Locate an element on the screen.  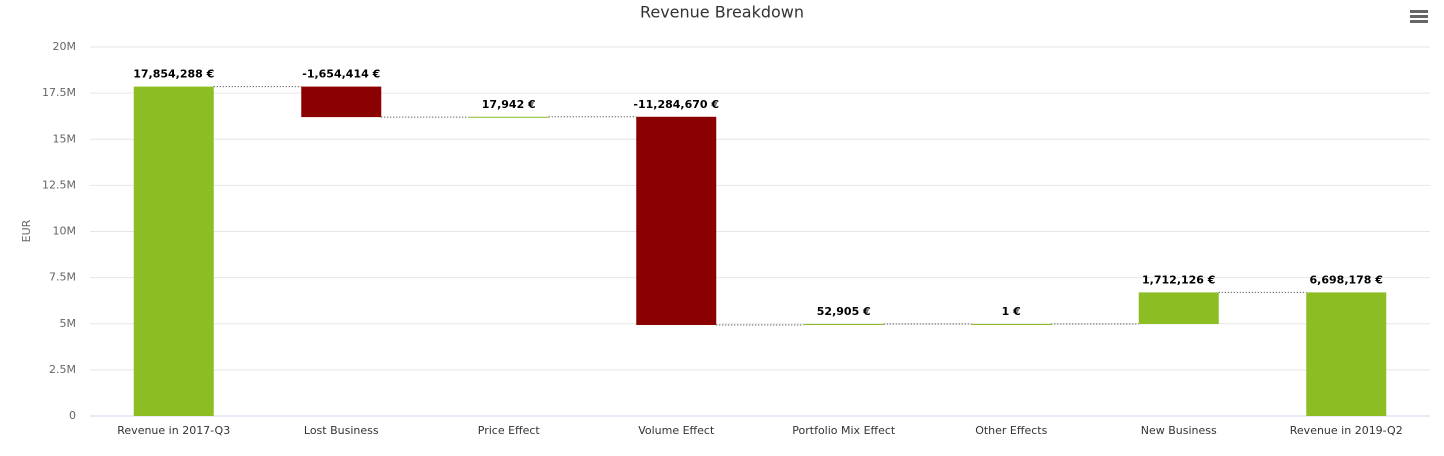
x-tick-label: Portfolio Mix Effect is located at coordinates (844, 430).